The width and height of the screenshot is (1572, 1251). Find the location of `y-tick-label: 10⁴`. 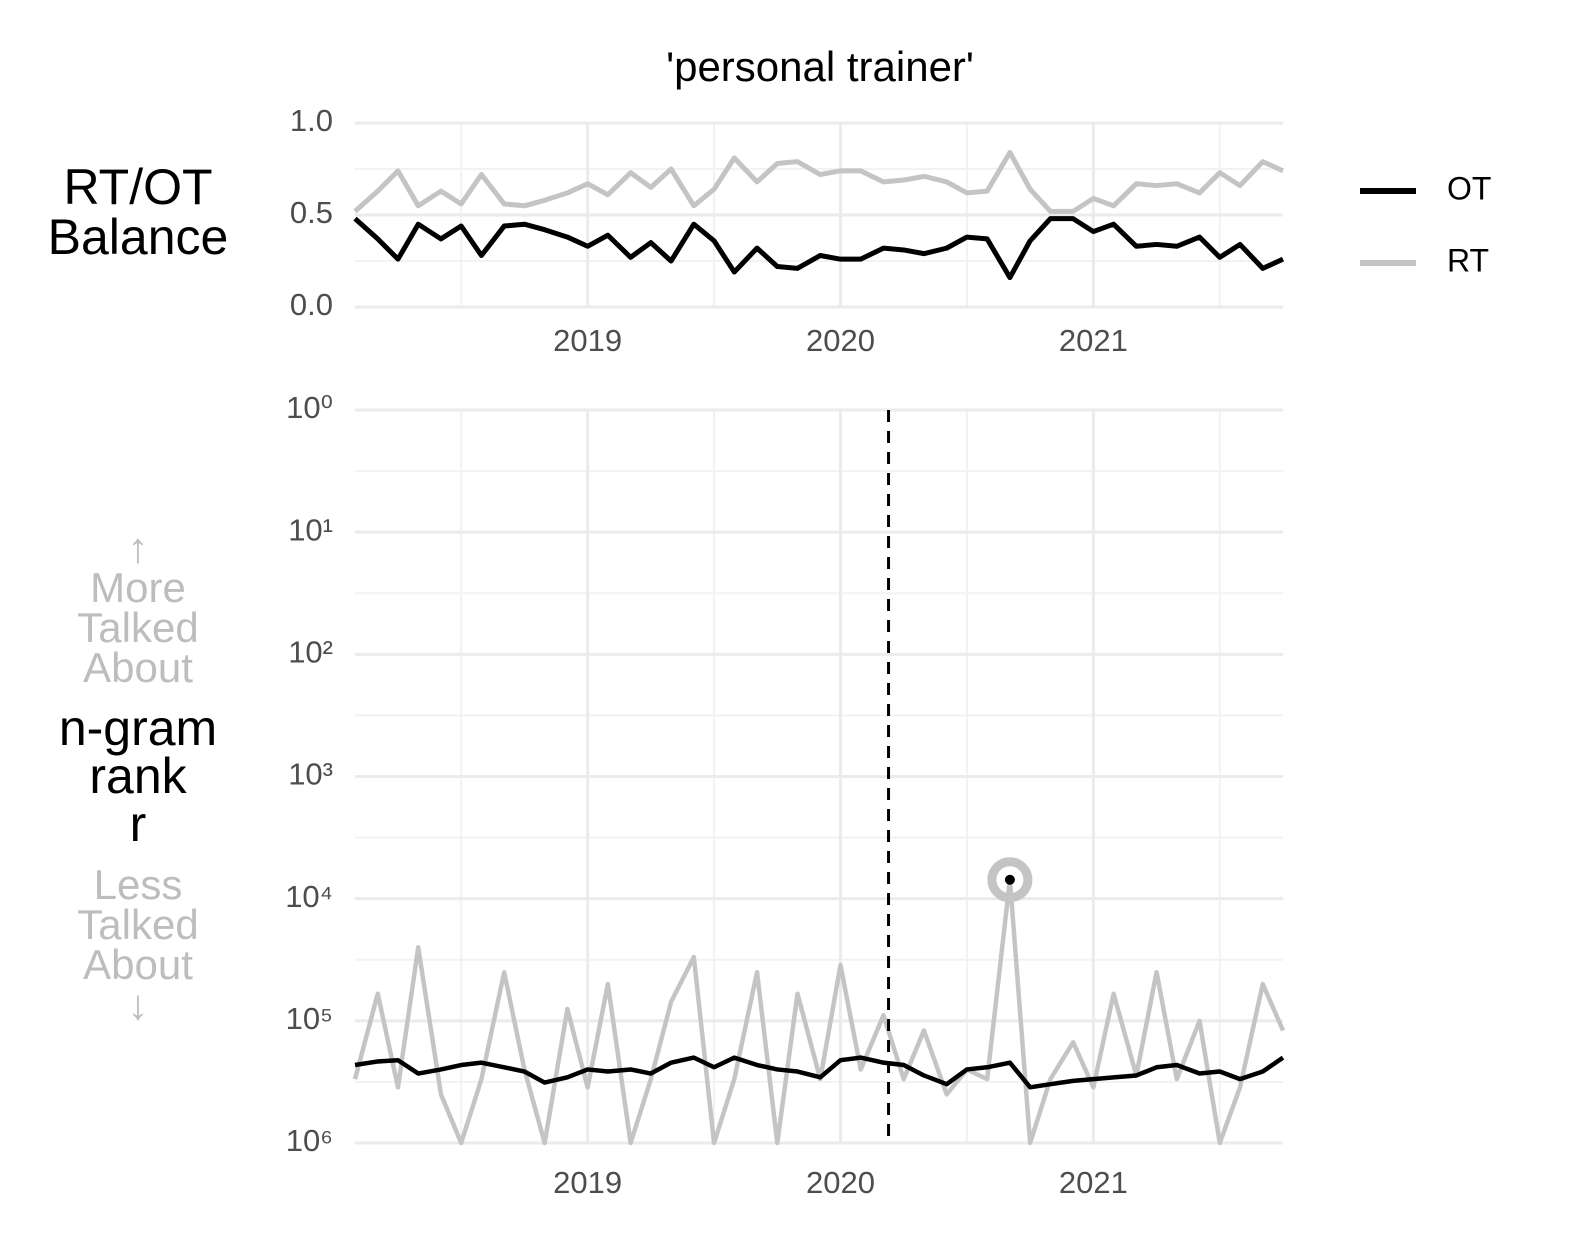

y-tick-label: 10⁴ is located at coordinates (309, 896).